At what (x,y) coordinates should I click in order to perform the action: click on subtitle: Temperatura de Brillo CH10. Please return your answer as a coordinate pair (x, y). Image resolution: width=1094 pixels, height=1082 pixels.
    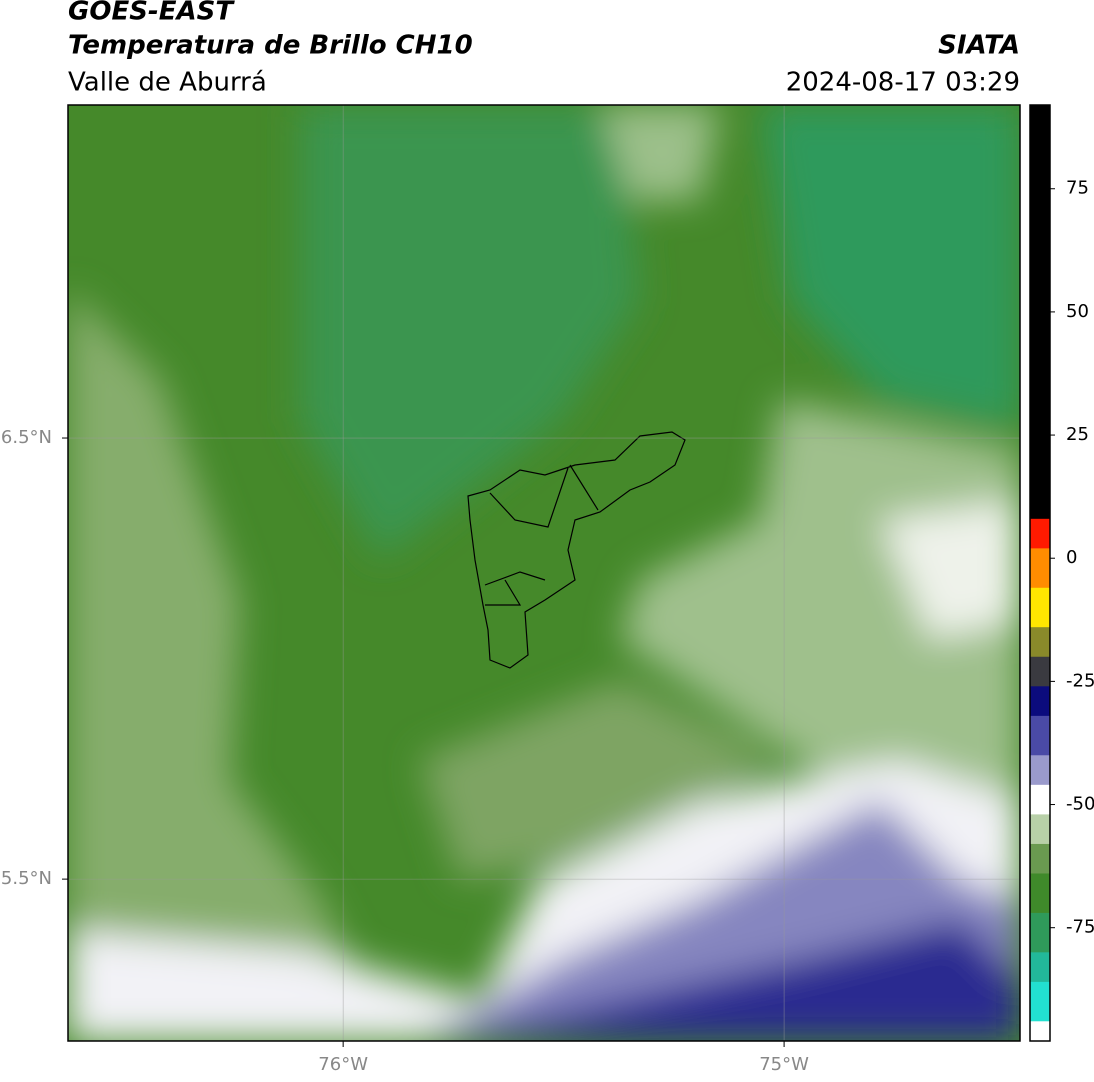
    Looking at the image, I should click on (270, 46).